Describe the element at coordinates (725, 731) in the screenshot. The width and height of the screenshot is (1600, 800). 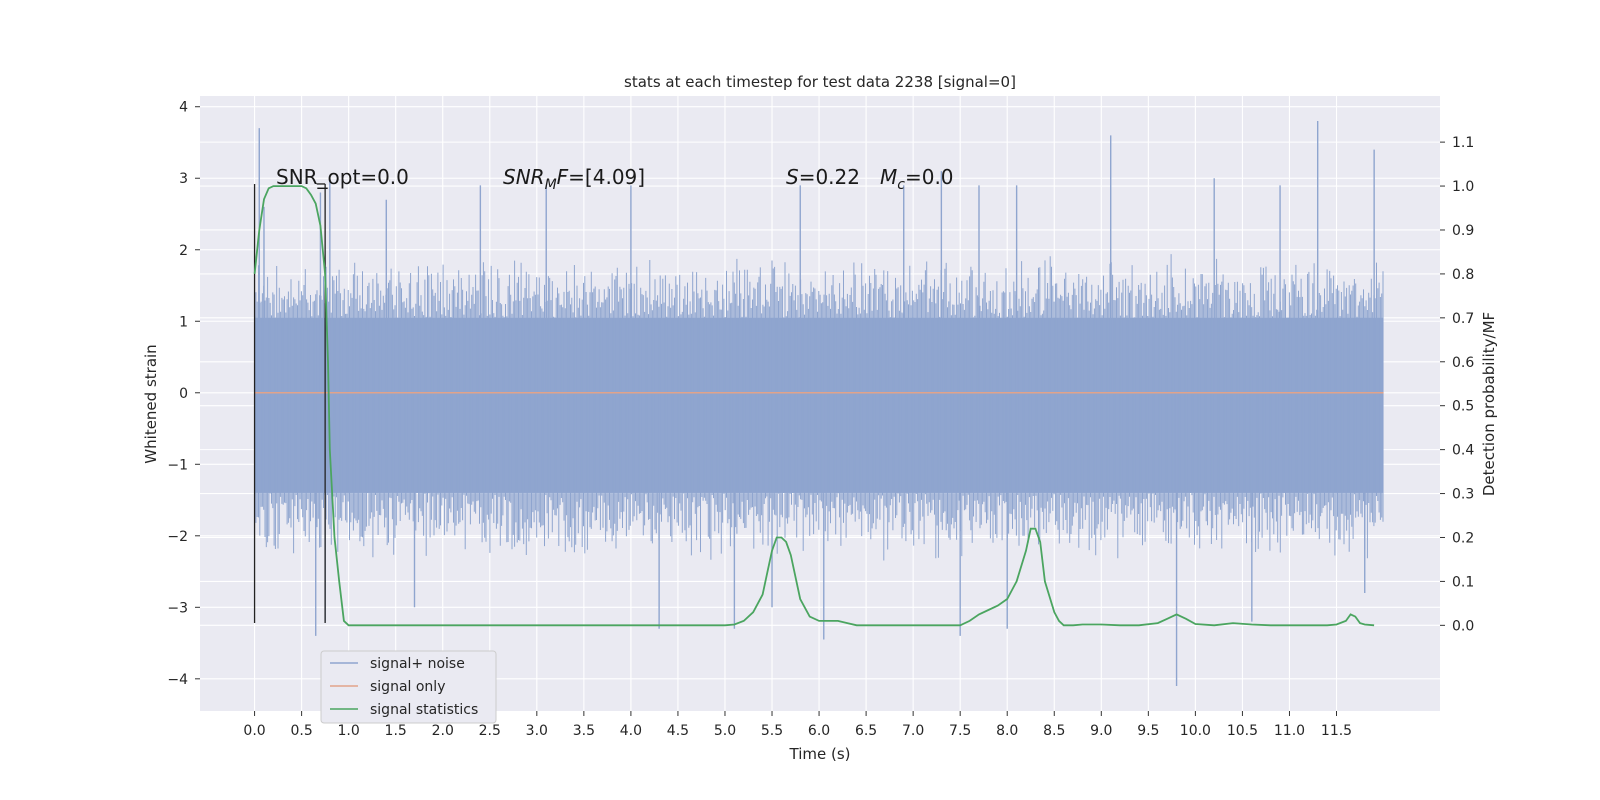
I see `x-tick-label: 5.0` at that location.